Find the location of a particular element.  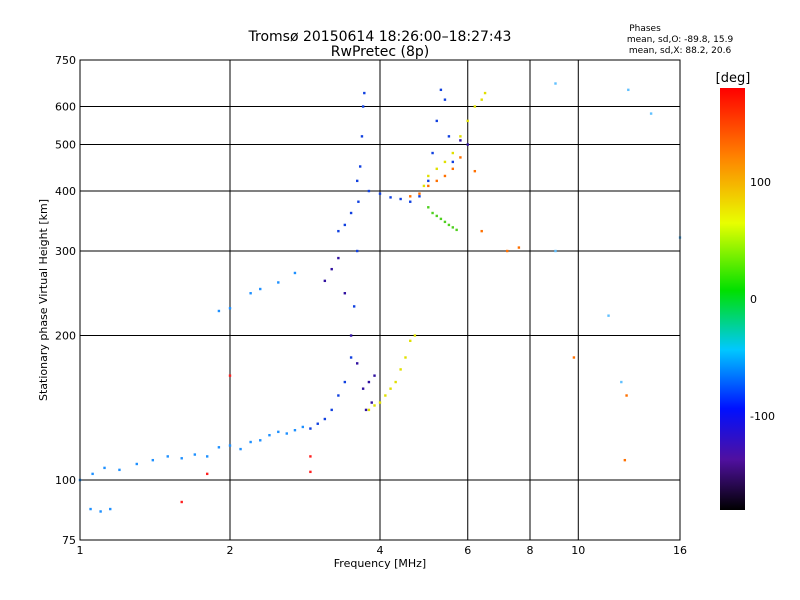

y-tick-label: 600 is located at coordinates (65, 107).